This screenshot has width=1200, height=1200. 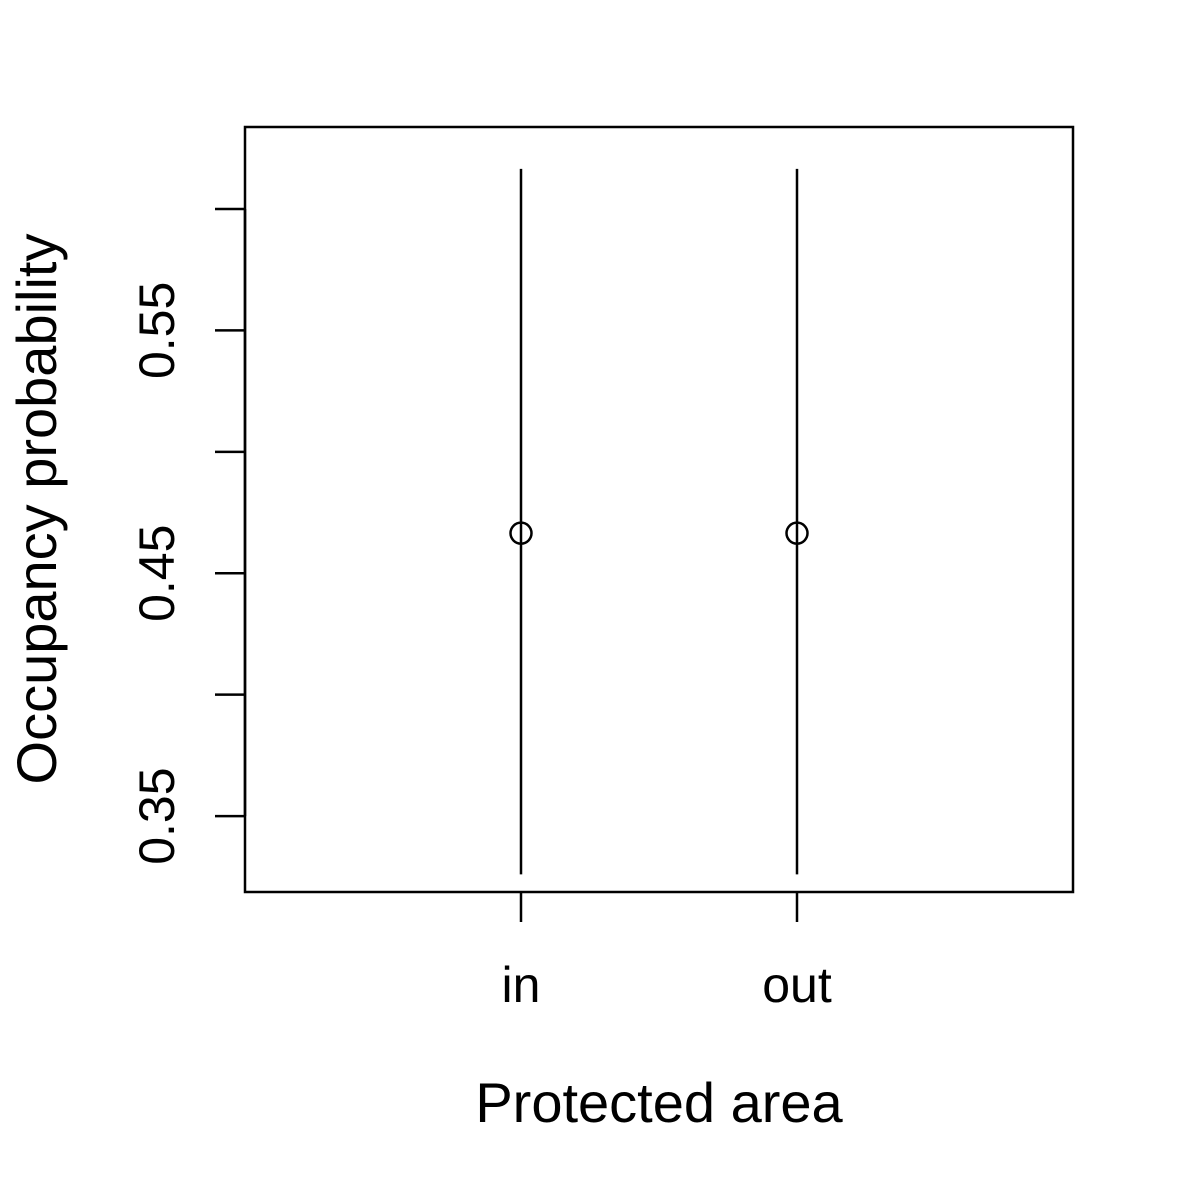 I want to click on estimate-point-in, so click(x=521, y=533).